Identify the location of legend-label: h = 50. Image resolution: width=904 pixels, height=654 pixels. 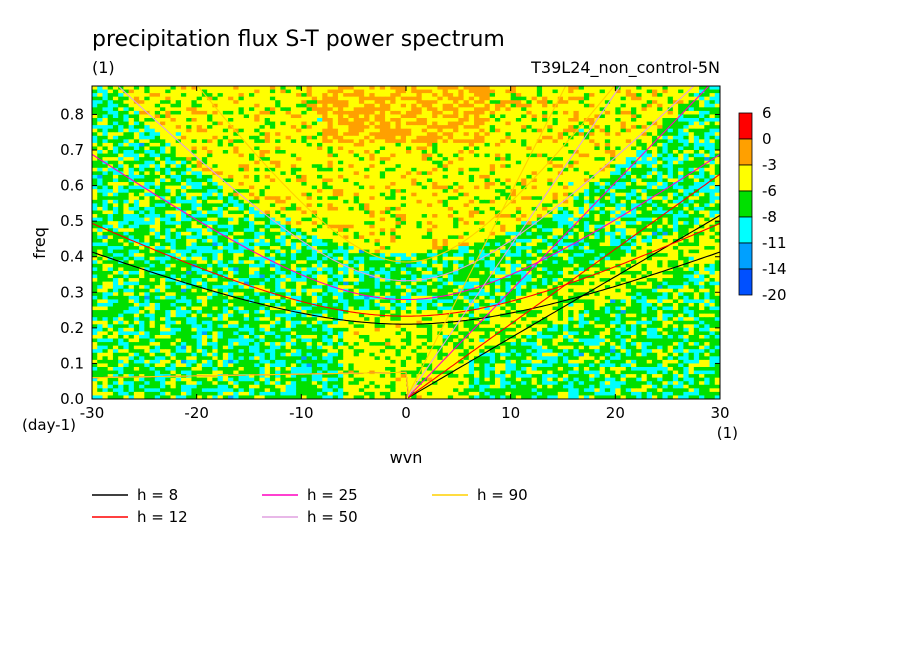
(332, 517).